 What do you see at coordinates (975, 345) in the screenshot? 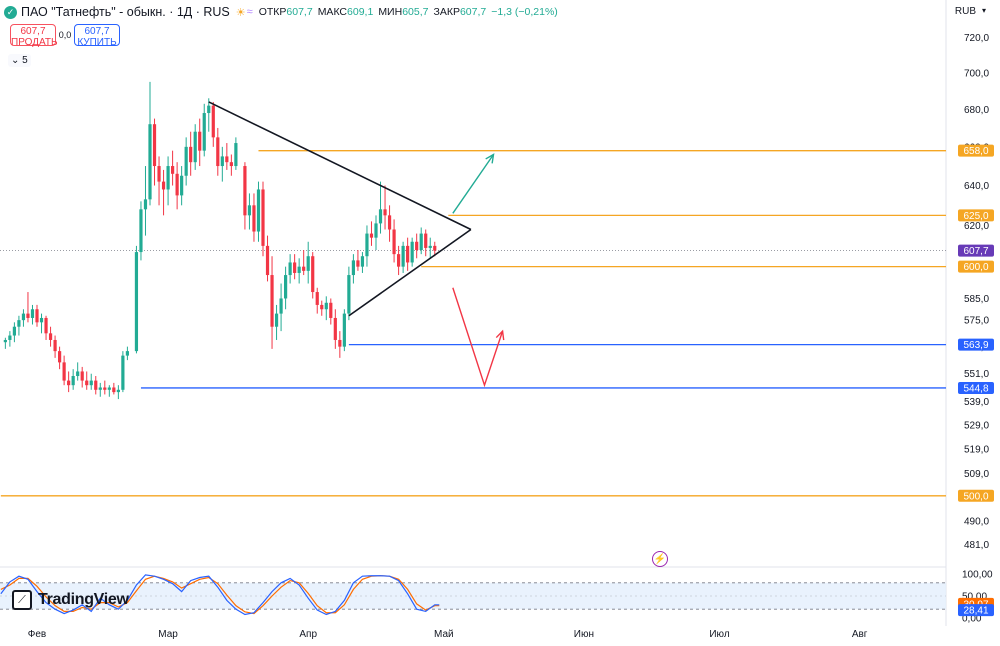
I see `level-price-label: 563,9` at bounding box center [975, 345].